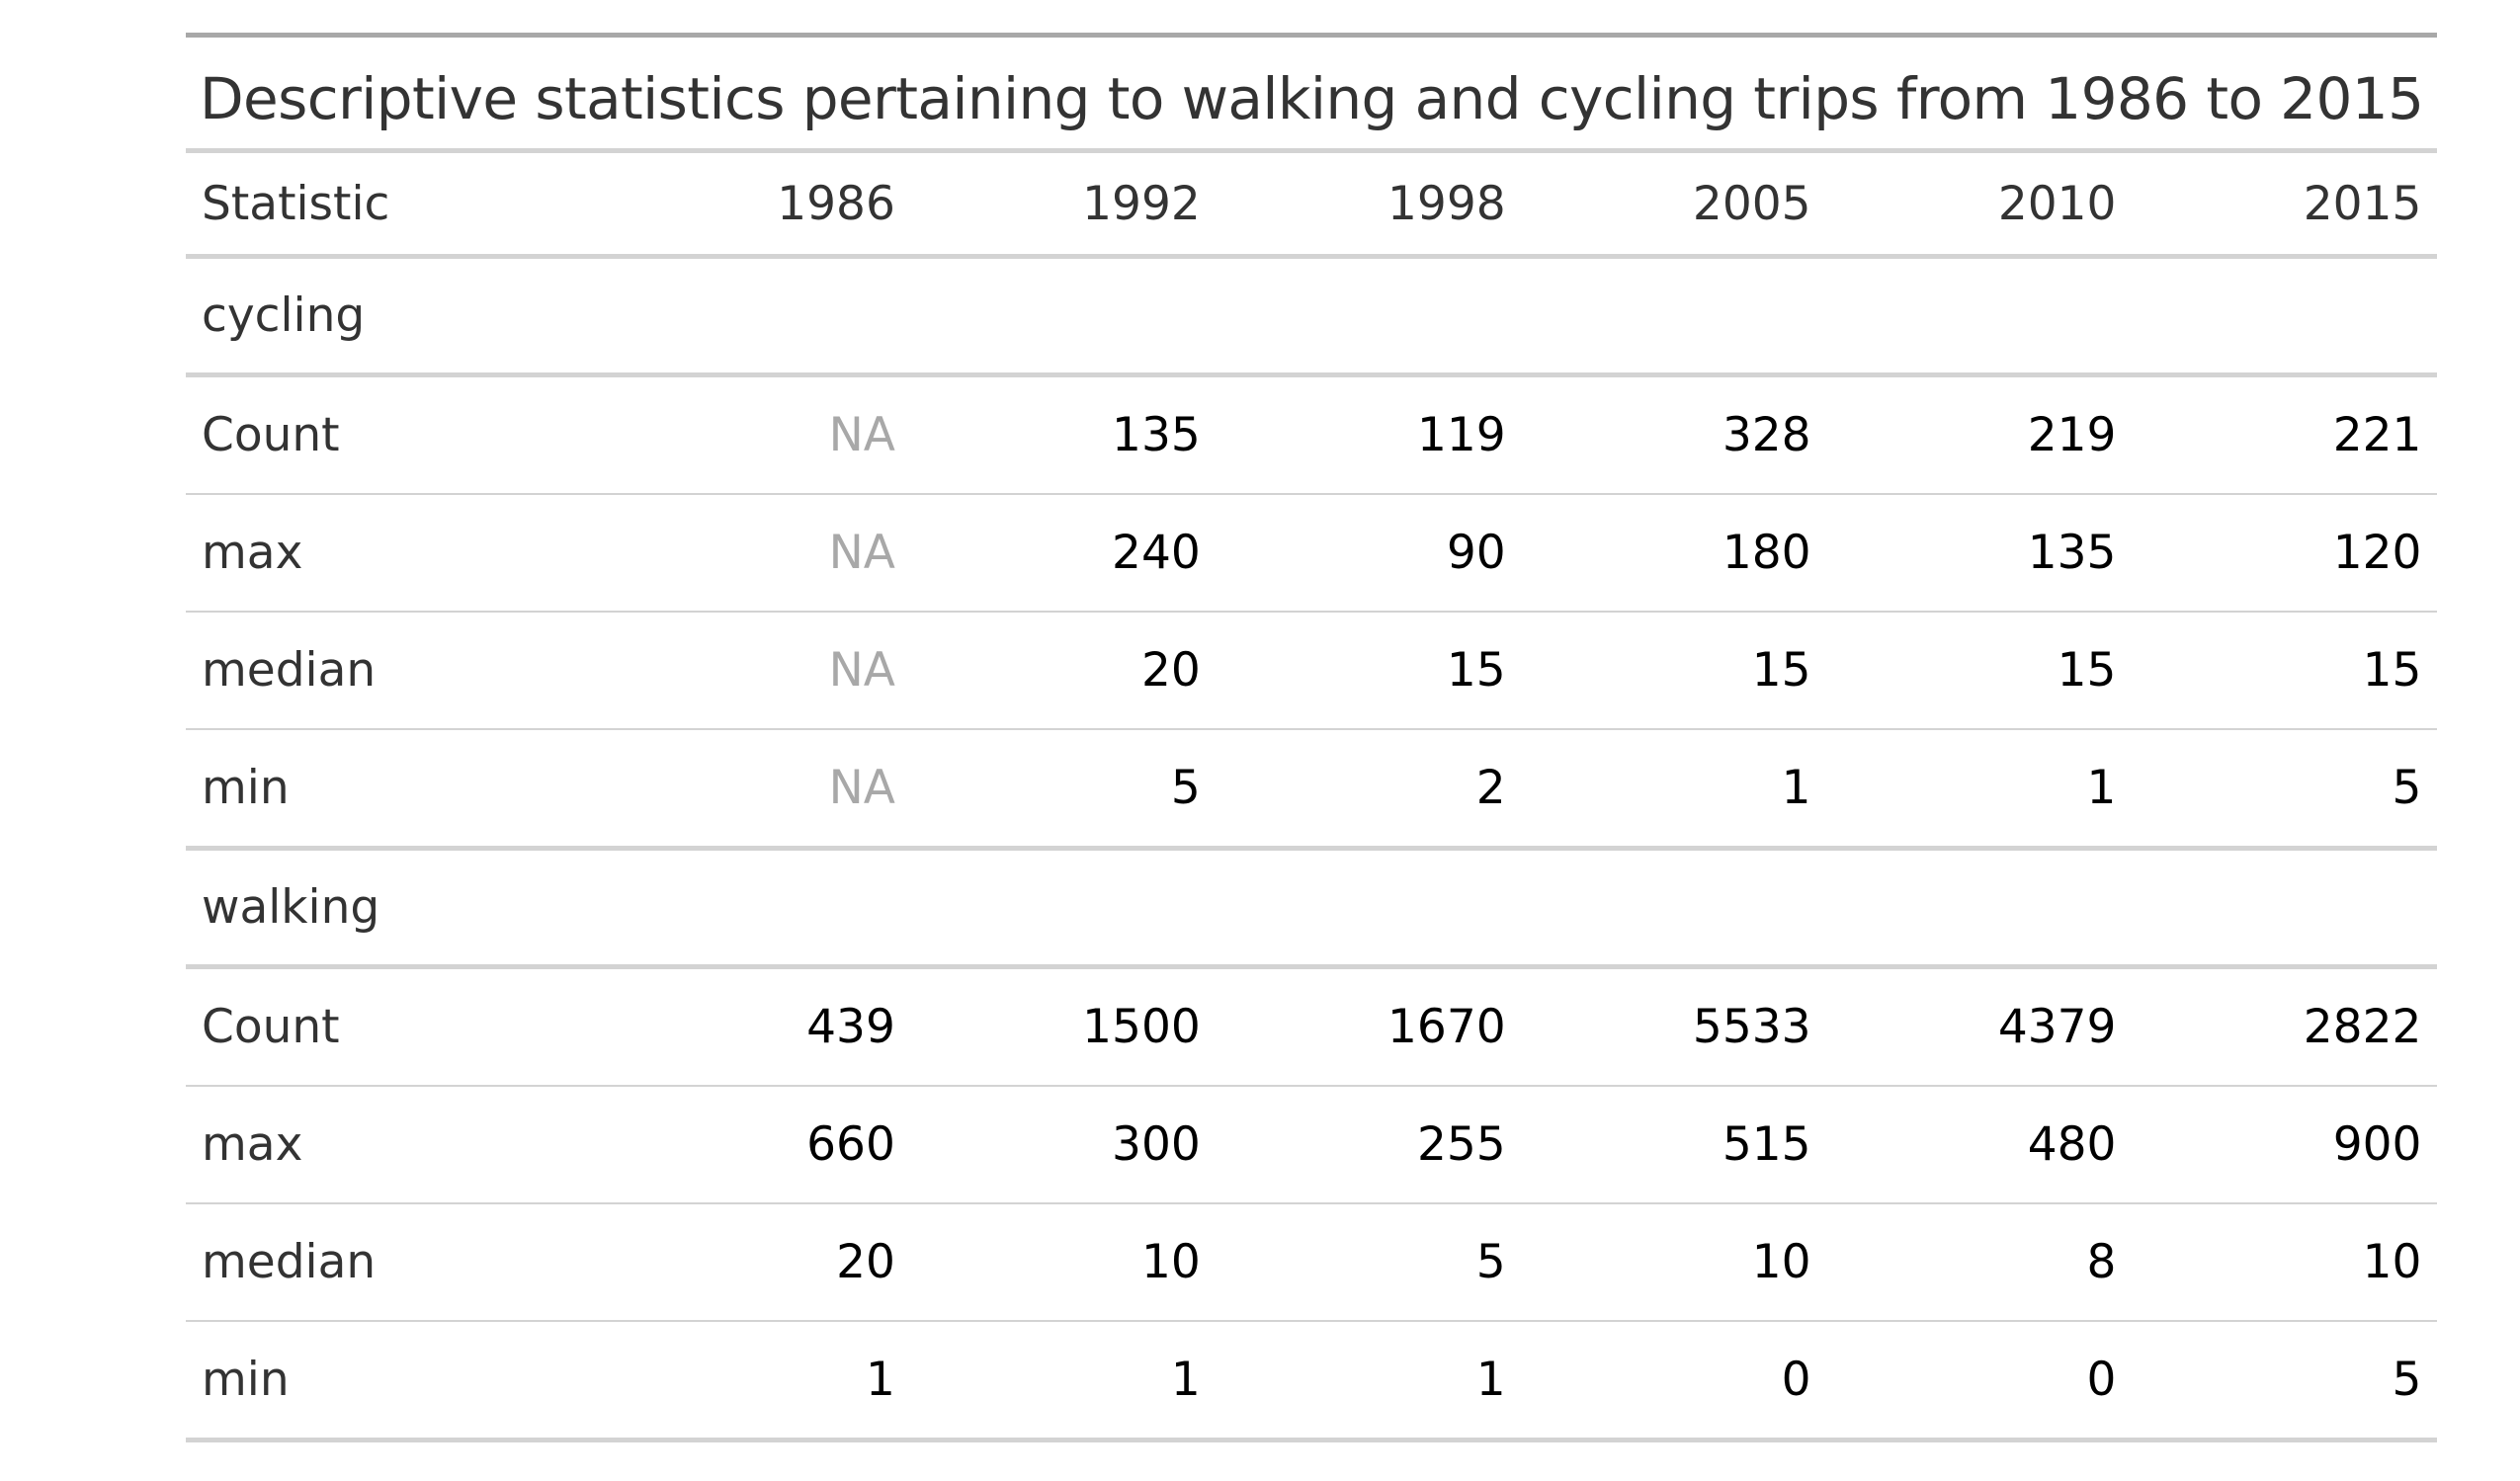 This screenshot has height=1481, width=2520. What do you see at coordinates (2285, 1026) in the screenshot?
I see `value-cell: 2822` at bounding box center [2285, 1026].